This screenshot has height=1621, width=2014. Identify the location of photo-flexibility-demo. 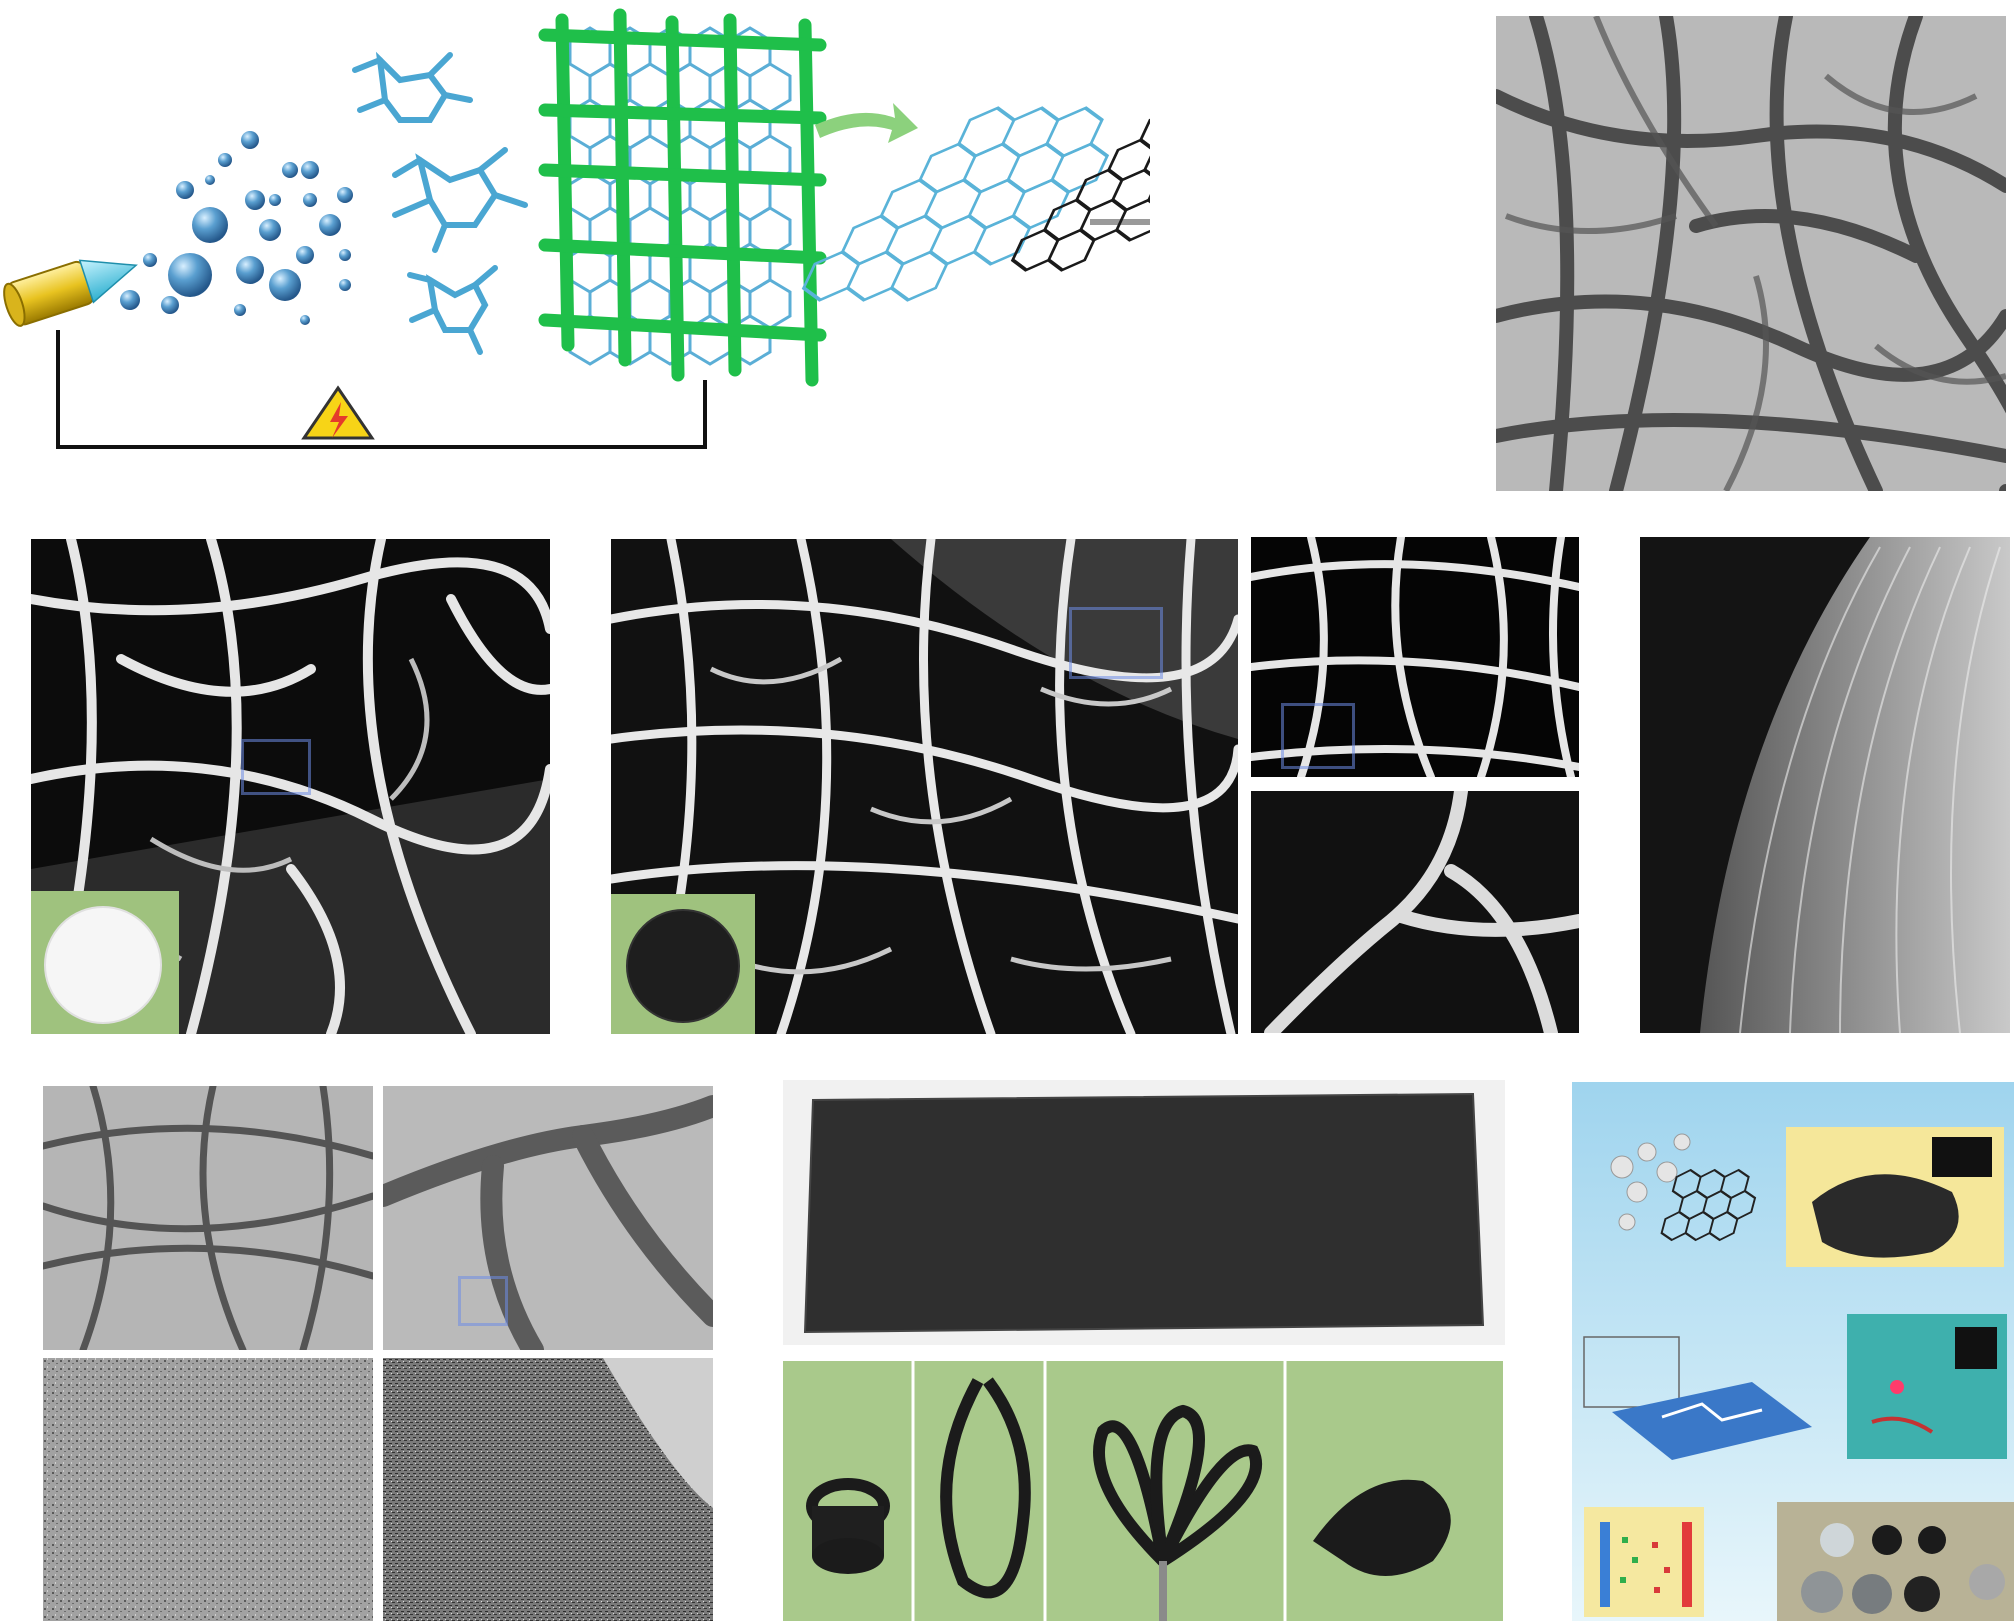
(1143, 1491).